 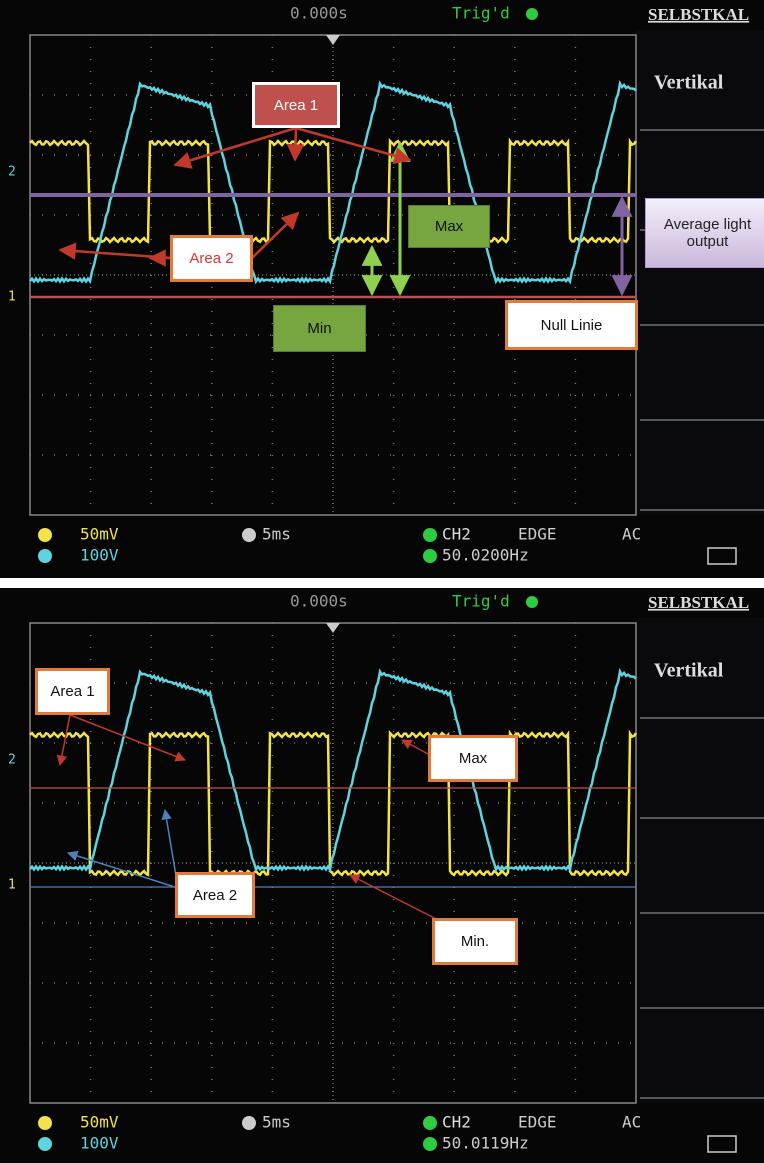 I want to click on annotation-label: Average light output, so click(x=704, y=233).